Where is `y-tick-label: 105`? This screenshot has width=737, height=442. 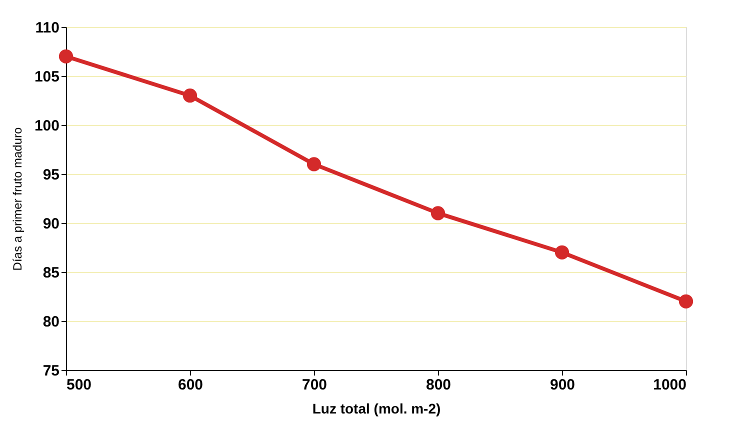 y-tick-label: 105 is located at coordinates (47, 77).